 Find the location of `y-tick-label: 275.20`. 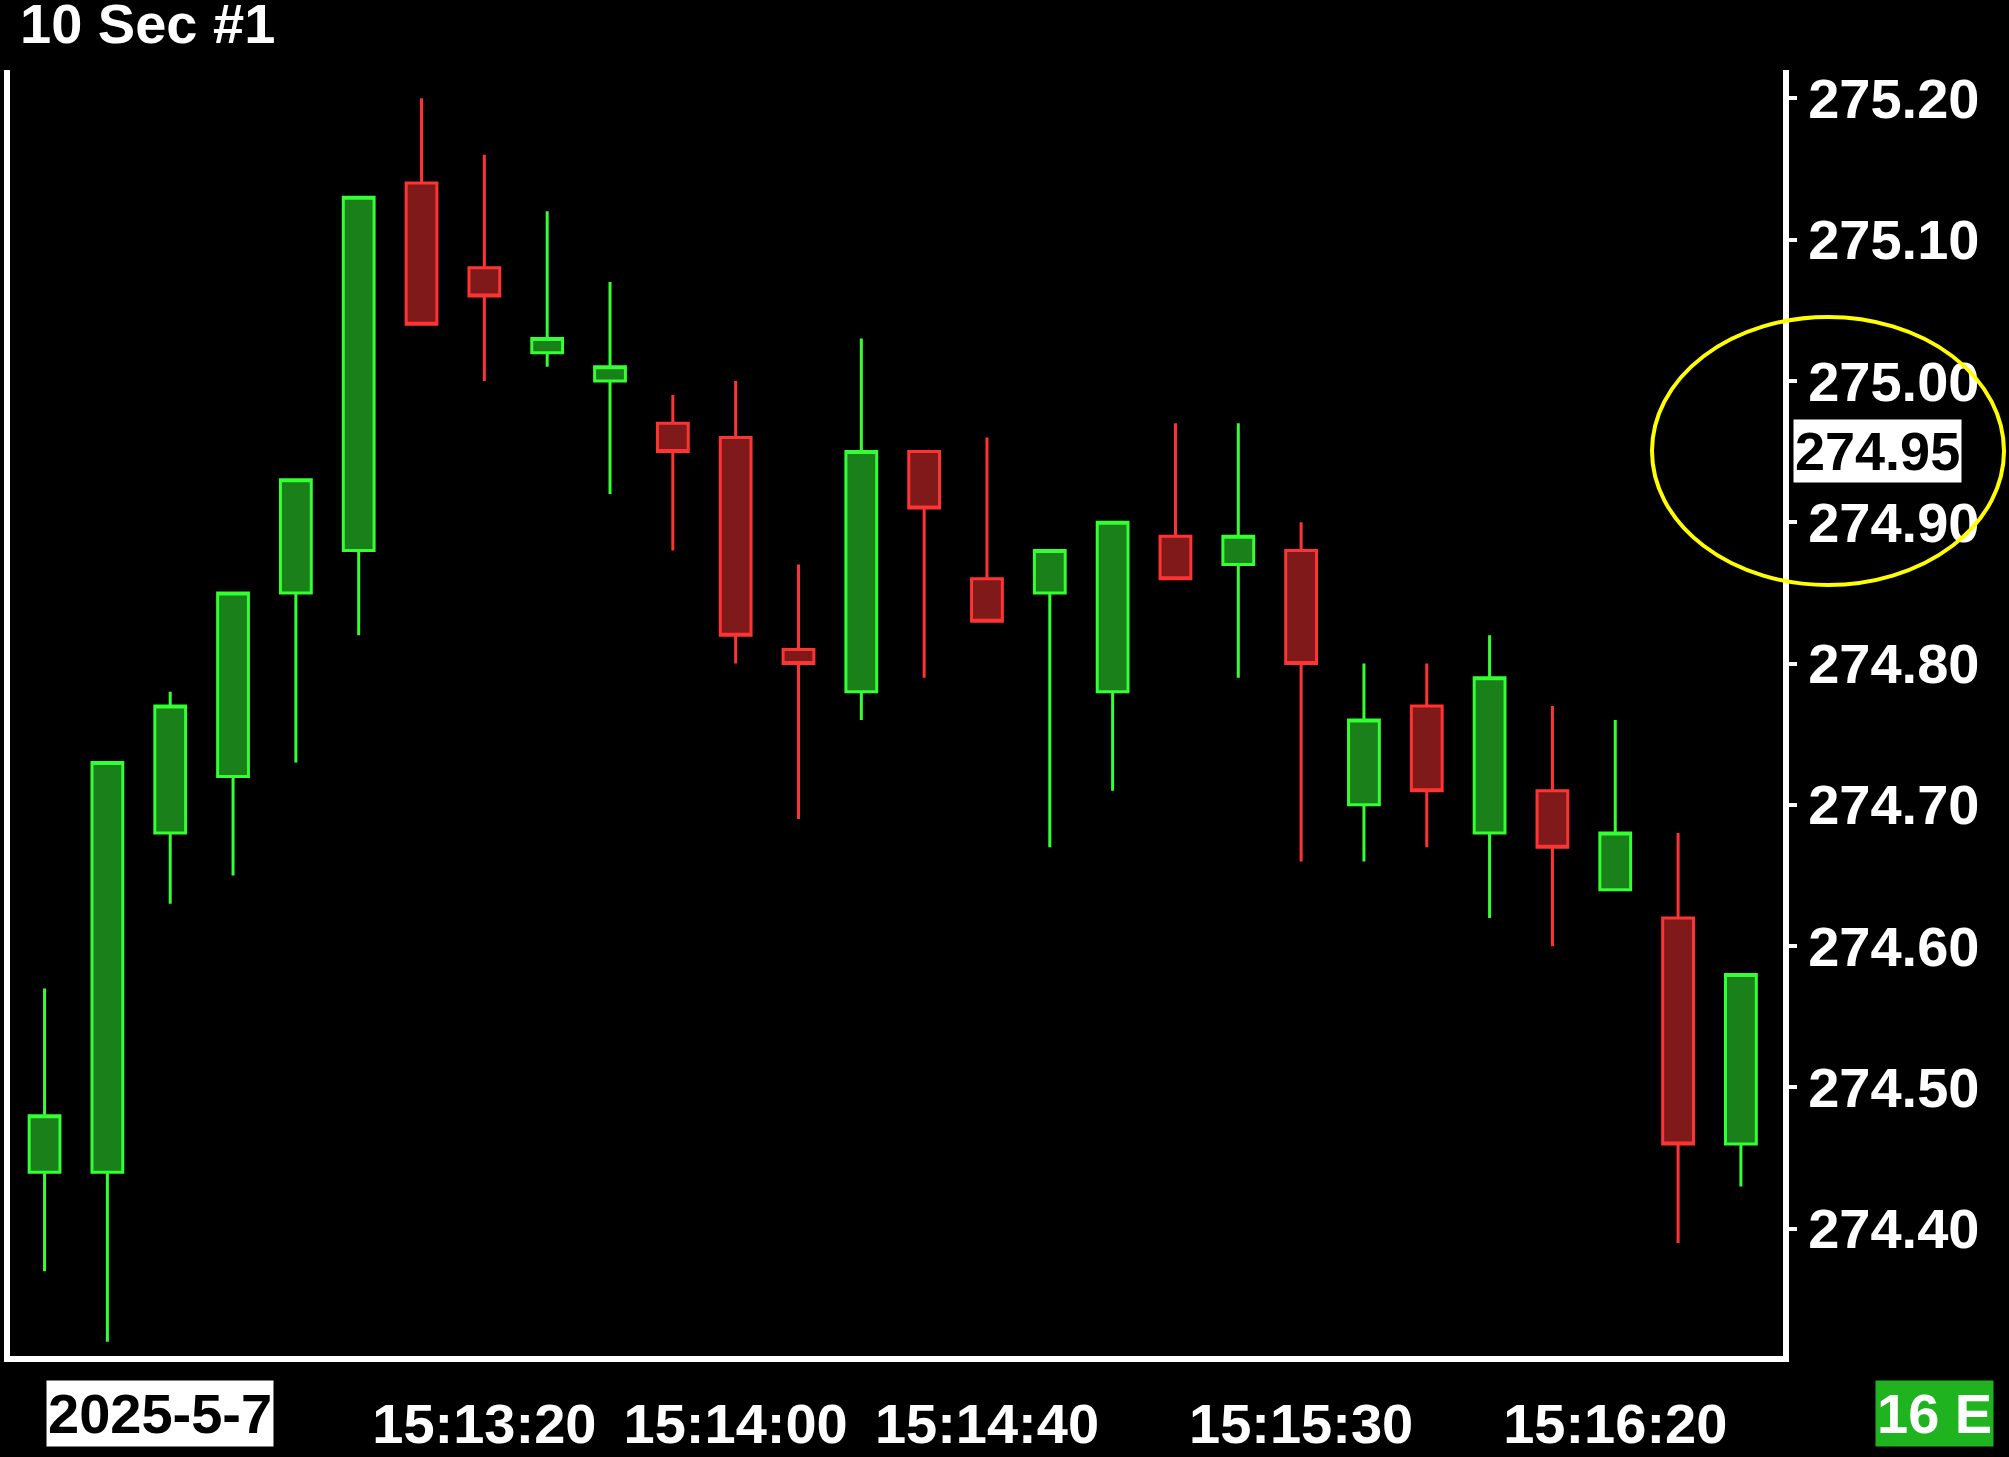

y-tick-label: 275.20 is located at coordinates (1894, 98).